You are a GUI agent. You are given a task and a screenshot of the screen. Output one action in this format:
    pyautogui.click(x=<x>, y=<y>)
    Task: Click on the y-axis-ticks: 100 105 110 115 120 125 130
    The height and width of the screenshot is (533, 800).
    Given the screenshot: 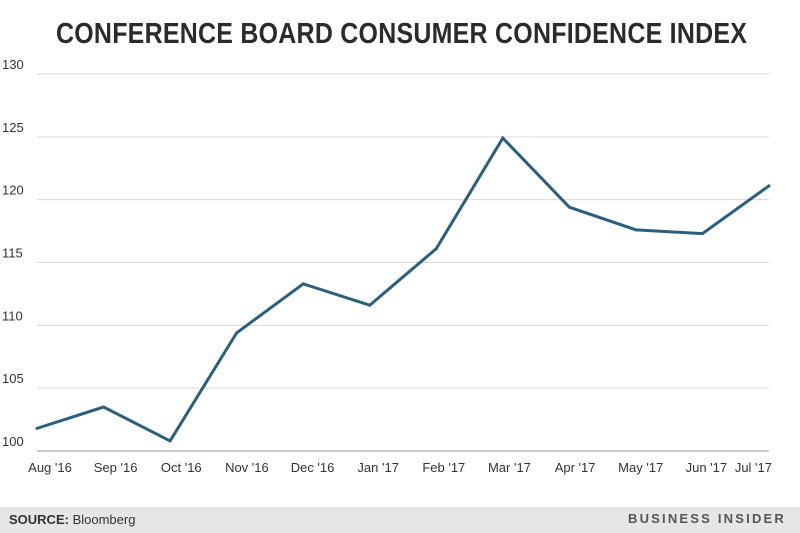 What is the action you would take?
    pyautogui.click(x=13, y=253)
    